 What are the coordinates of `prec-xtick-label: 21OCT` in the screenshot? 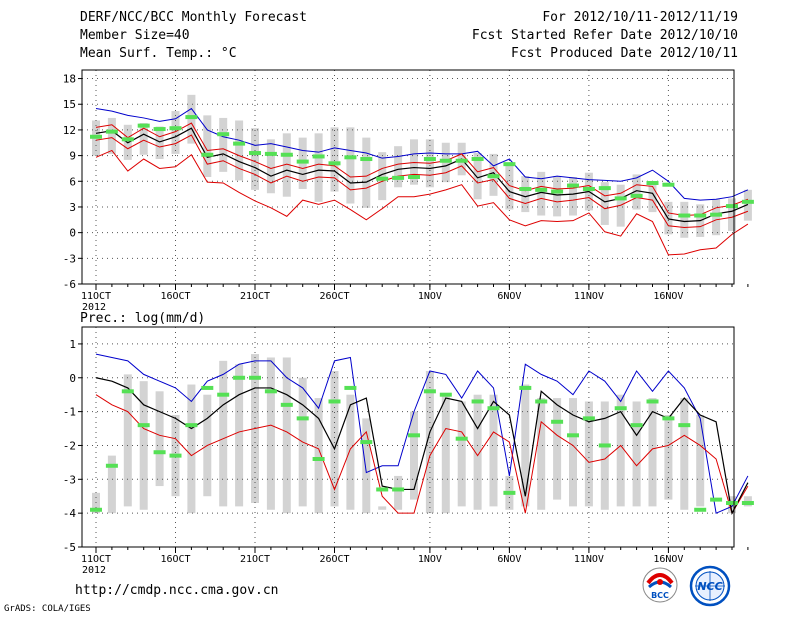 It's located at (255, 559).